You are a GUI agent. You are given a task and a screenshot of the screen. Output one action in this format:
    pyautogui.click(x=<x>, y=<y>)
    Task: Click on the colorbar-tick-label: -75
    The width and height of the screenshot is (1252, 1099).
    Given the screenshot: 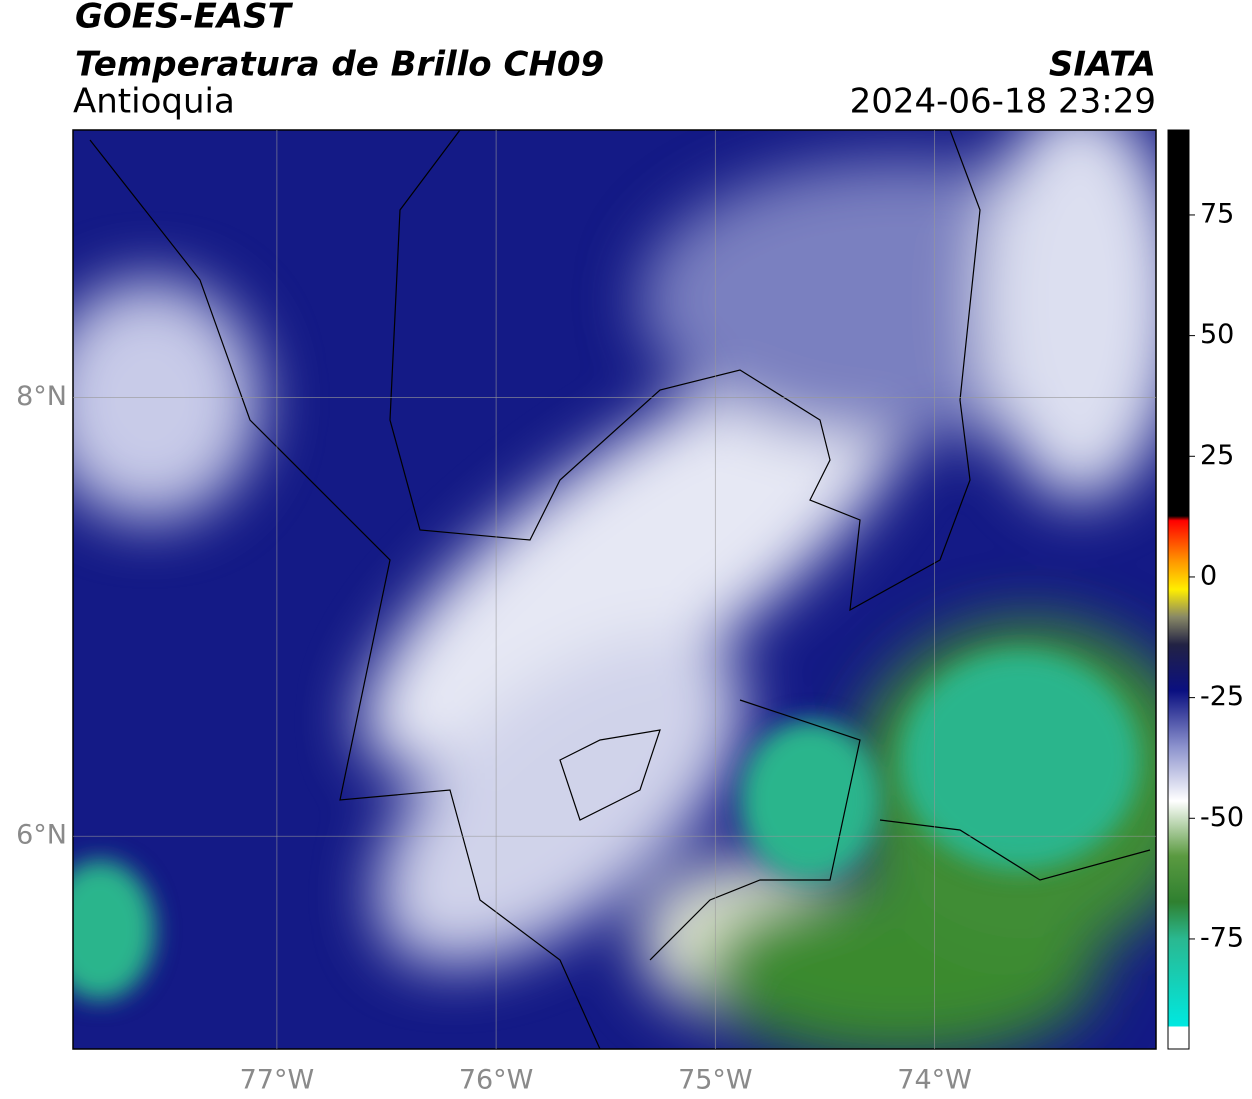 What is the action you would take?
    pyautogui.click(x=1222, y=937)
    